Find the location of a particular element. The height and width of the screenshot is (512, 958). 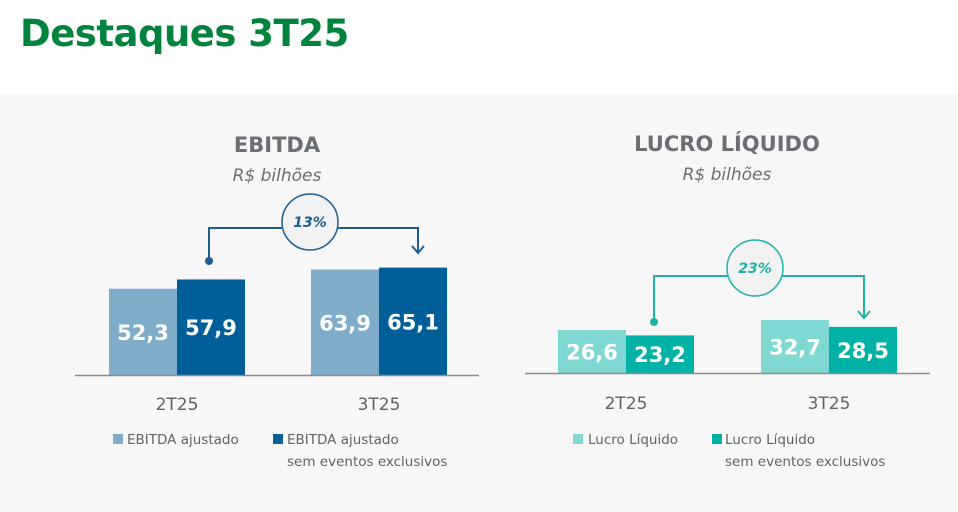

bar-value-label: 57,9 is located at coordinates (211, 328).